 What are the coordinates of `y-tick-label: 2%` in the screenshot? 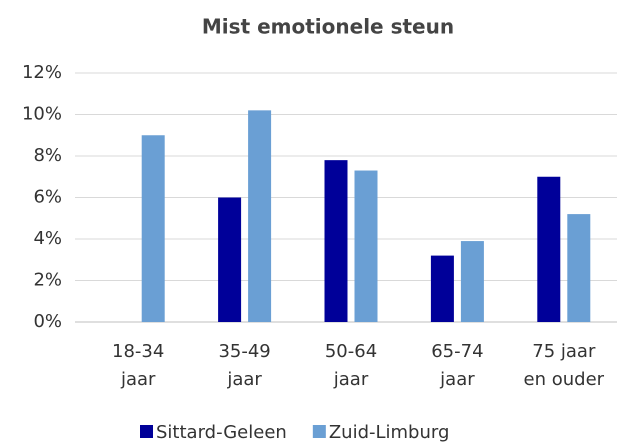 It's located at (47, 280).